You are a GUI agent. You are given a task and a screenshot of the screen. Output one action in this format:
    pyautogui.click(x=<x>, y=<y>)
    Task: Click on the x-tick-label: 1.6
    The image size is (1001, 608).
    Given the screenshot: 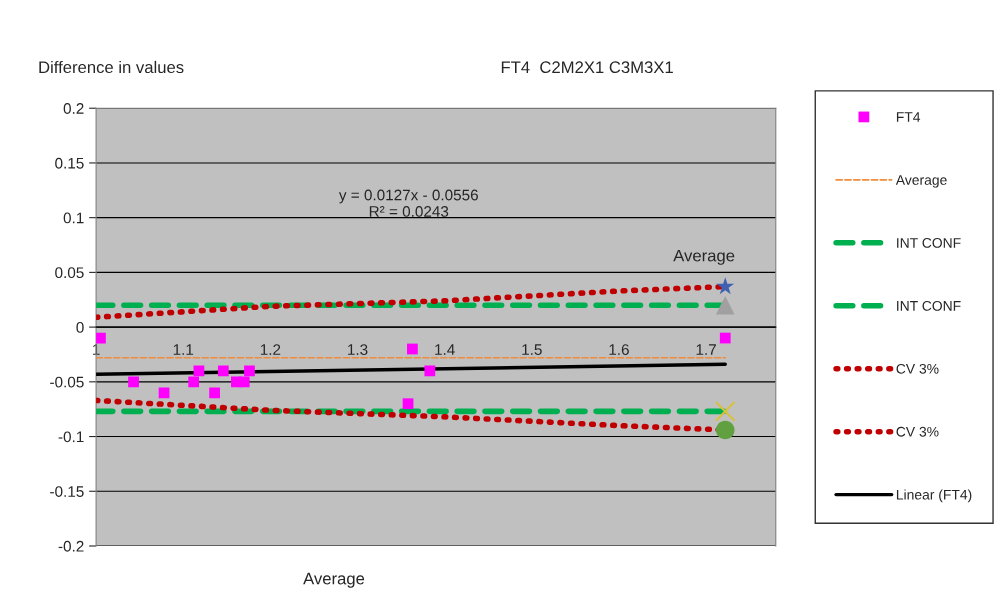 What is the action you would take?
    pyautogui.click(x=619, y=349)
    